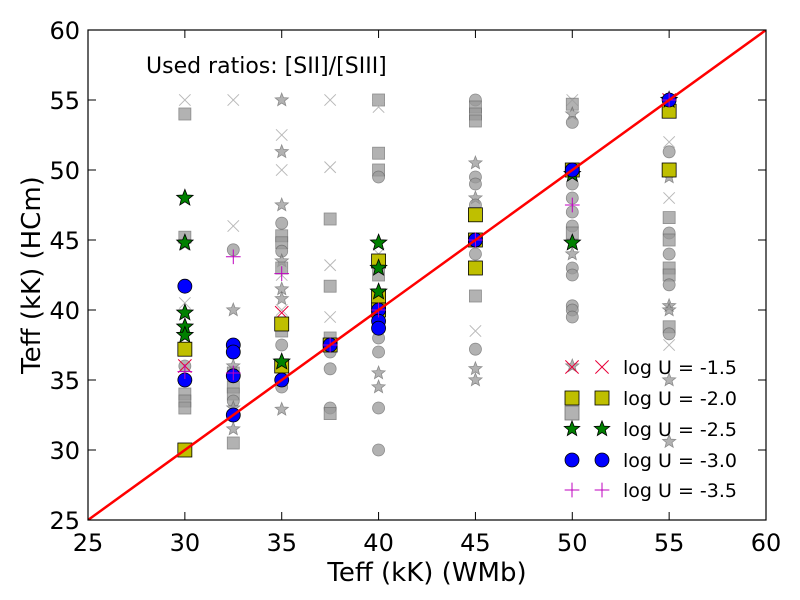 This screenshot has width=800, height=600. What do you see at coordinates (64, 101) in the screenshot?
I see `y-tick-label: 55` at bounding box center [64, 101].